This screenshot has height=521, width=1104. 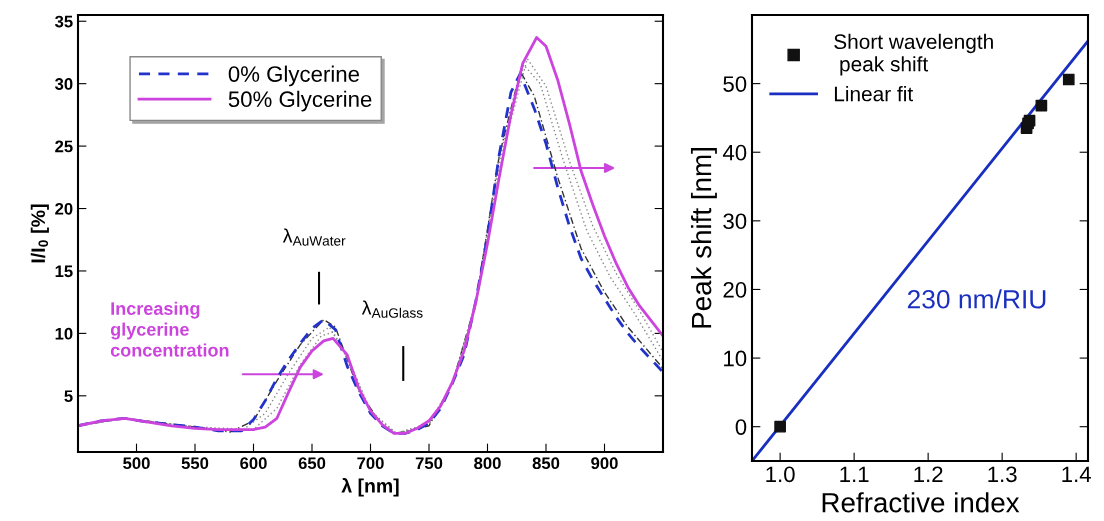 I want to click on x-tick-label: 1.1, so click(x=854, y=474).